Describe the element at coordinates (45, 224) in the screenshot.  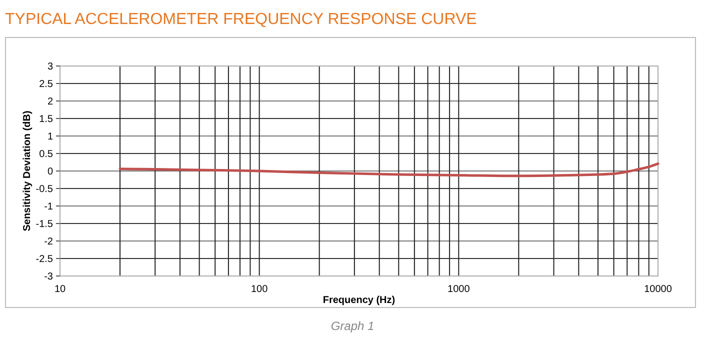
I see `y-tick-label: -1.5` at that location.